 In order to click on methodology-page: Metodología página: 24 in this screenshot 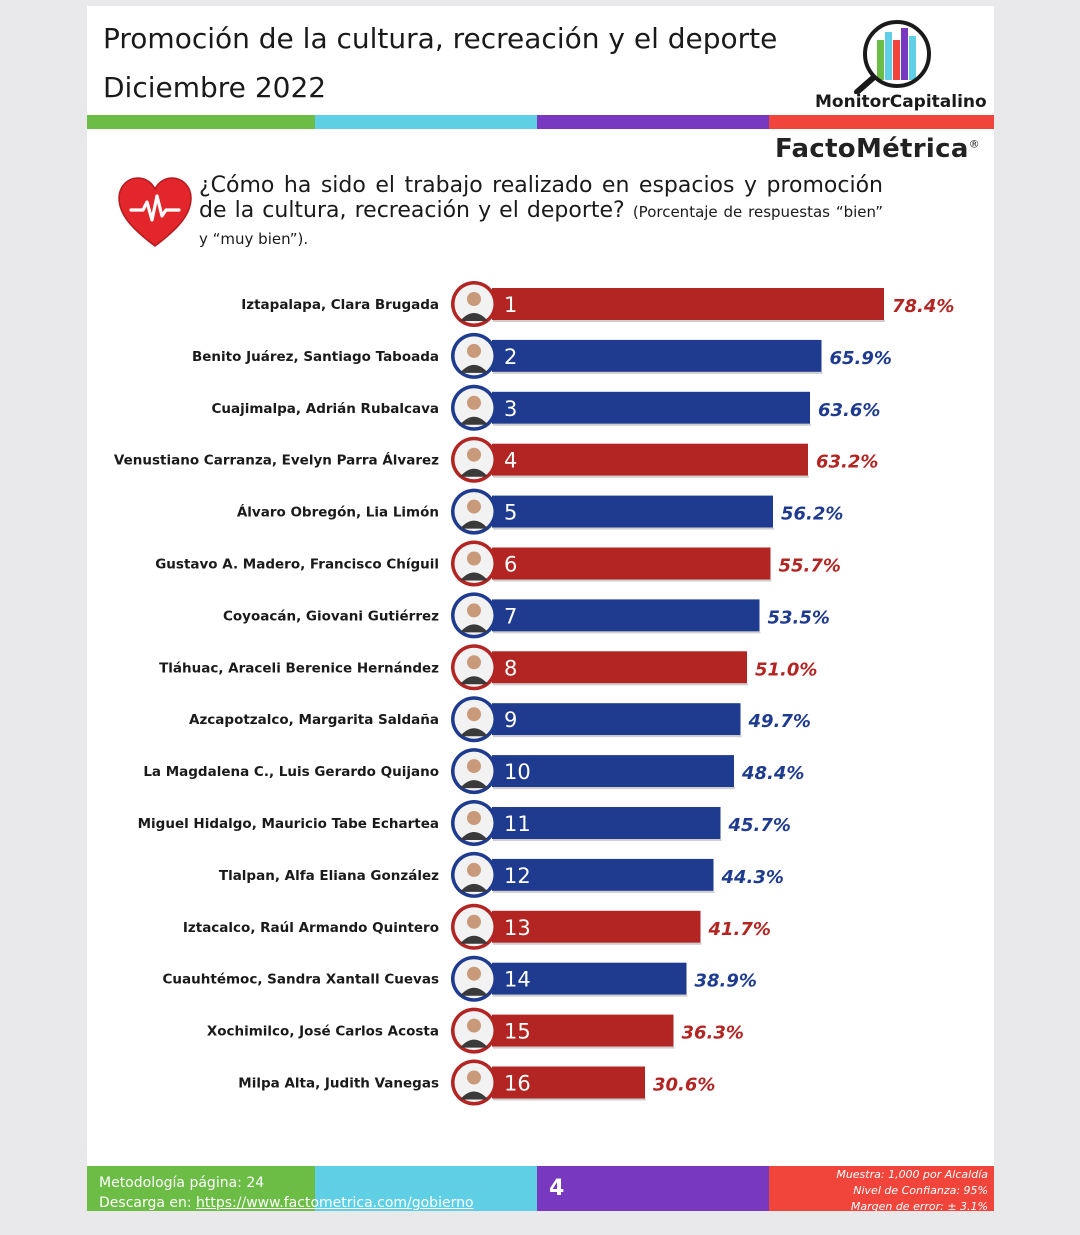, I will do `click(182, 1183)`.